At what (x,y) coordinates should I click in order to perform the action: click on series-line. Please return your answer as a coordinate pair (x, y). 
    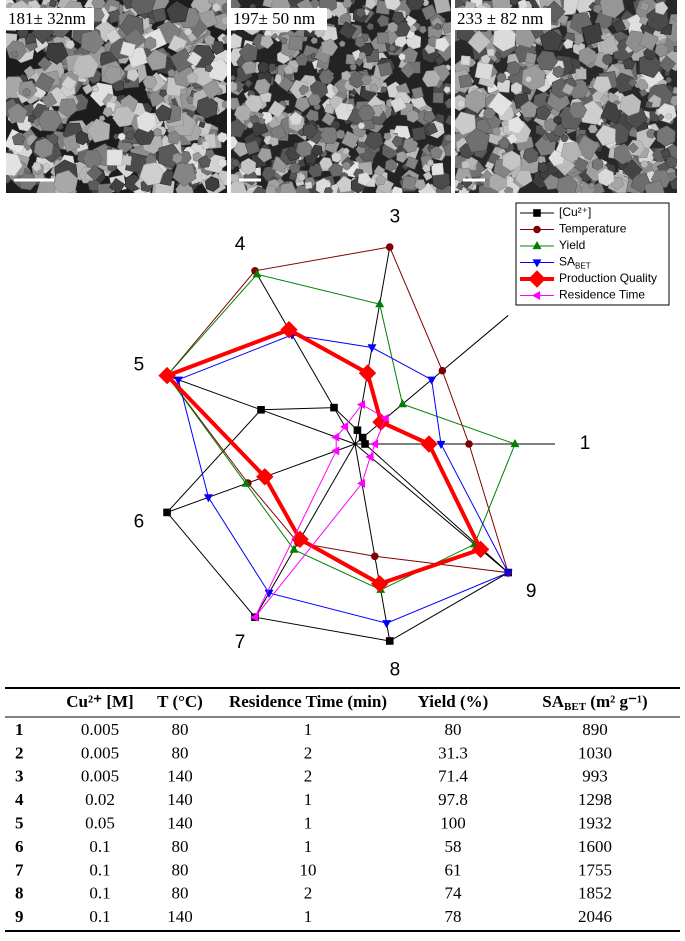
    Looking at the image, I should click on (323, 456).